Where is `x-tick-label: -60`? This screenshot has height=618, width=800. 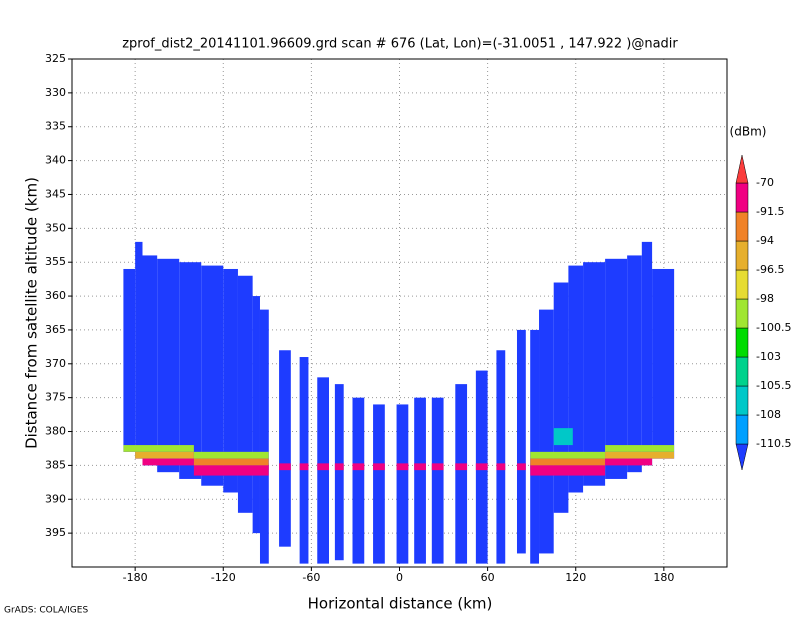
x-tick-label: -60 is located at coordinates (311, 577).